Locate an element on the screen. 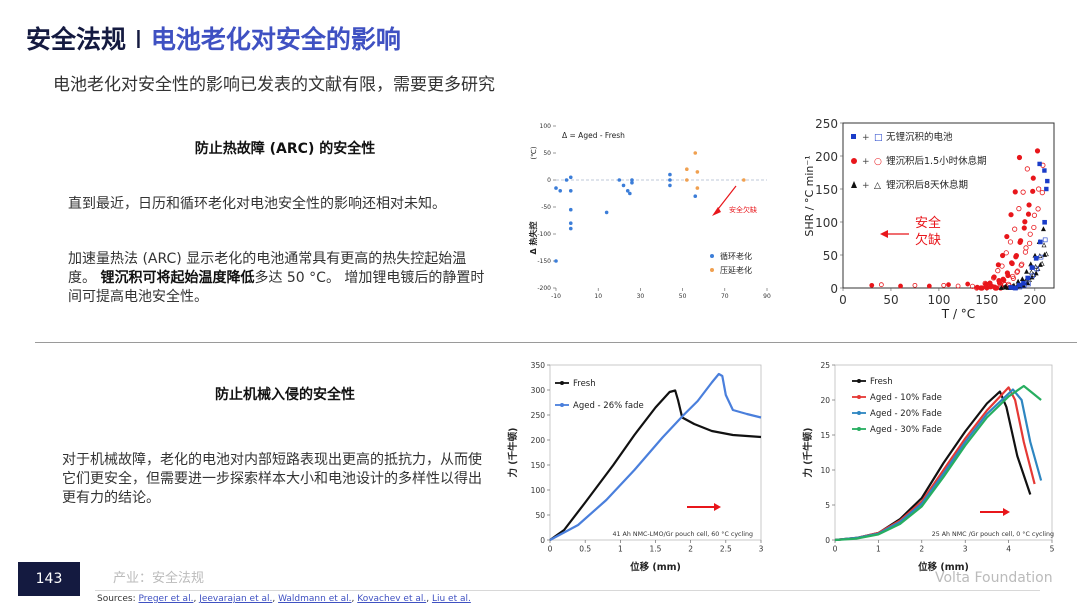 This screenshot has width=1080, height=608. source-link: Kovachev et al. is located at coordinates (392, 599).